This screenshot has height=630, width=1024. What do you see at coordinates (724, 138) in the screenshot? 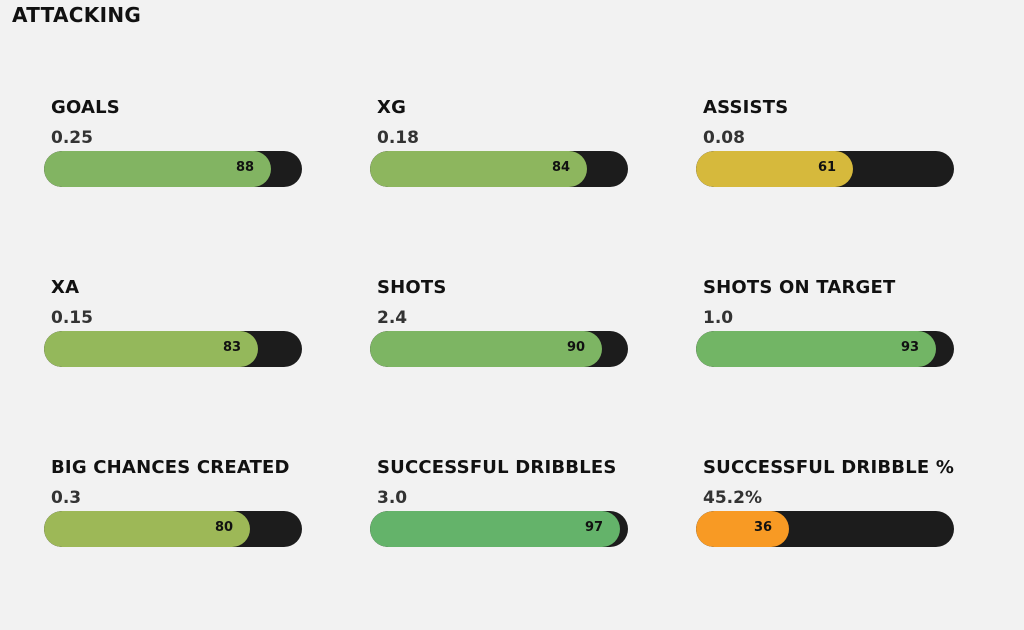
I see `metric-value: 0.08` at bounding box center [724, 138].